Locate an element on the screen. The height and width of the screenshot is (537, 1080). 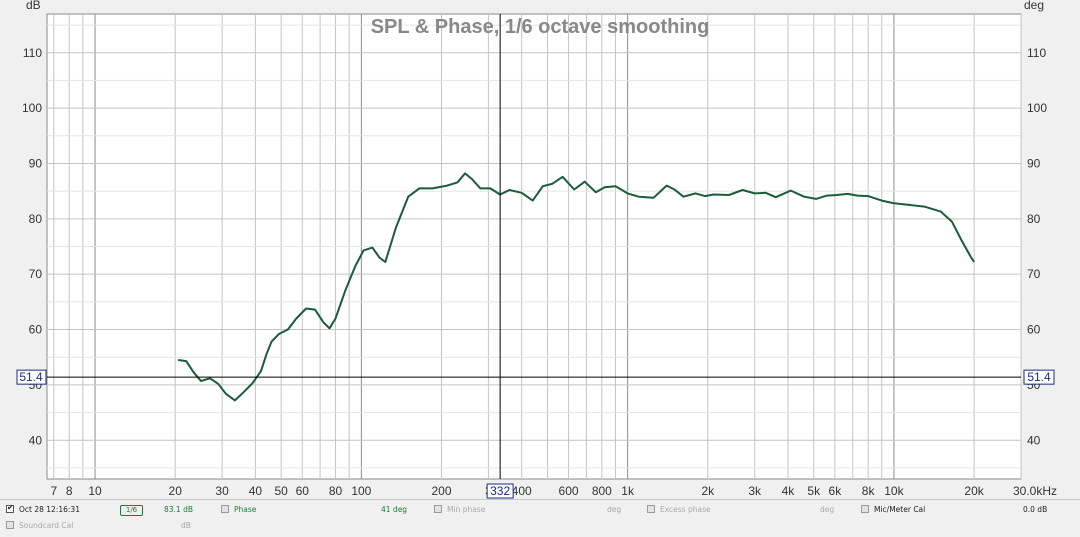
x-tick-label: 80 is located at coordinates (336, 491).